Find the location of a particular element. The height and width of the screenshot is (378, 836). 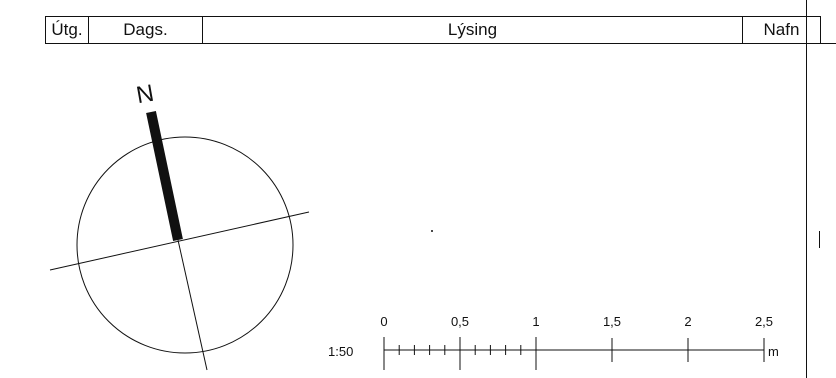

compass-east-west-line is located at coordinates (179, 241).